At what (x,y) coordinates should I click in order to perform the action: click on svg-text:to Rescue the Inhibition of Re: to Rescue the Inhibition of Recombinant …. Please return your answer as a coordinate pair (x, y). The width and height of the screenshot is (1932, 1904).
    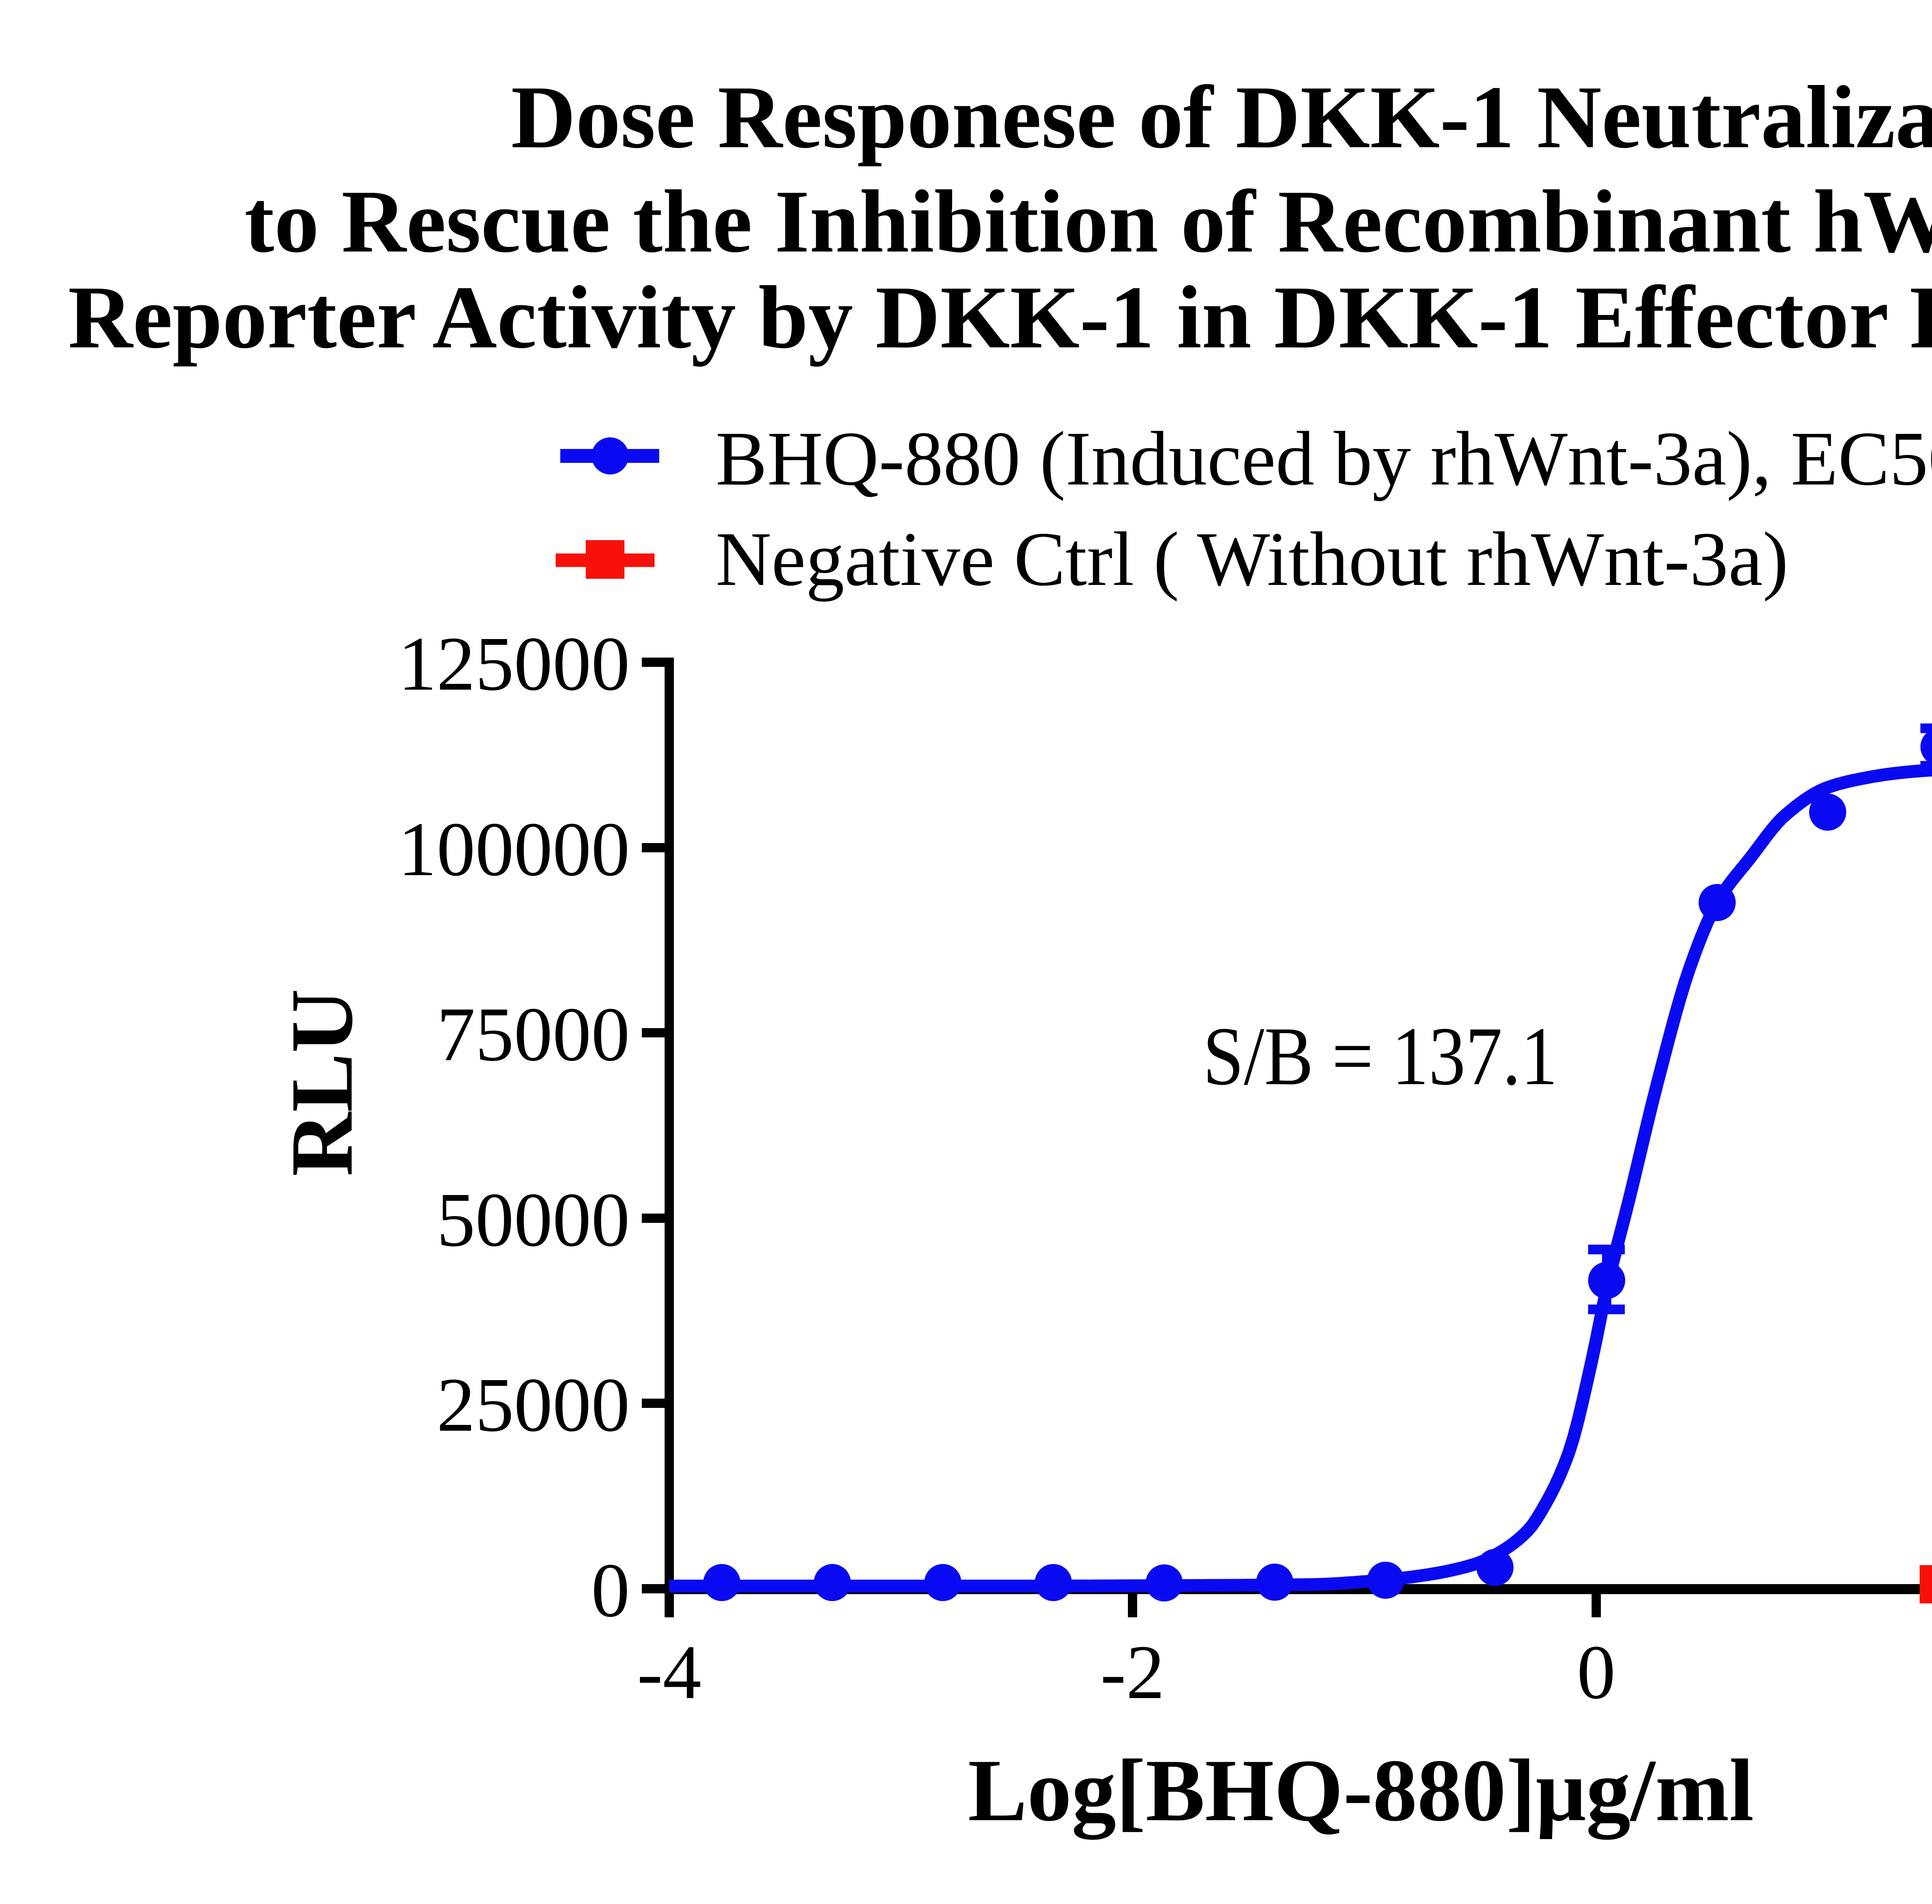
    Looking at the image, I should click on (1088, 222).